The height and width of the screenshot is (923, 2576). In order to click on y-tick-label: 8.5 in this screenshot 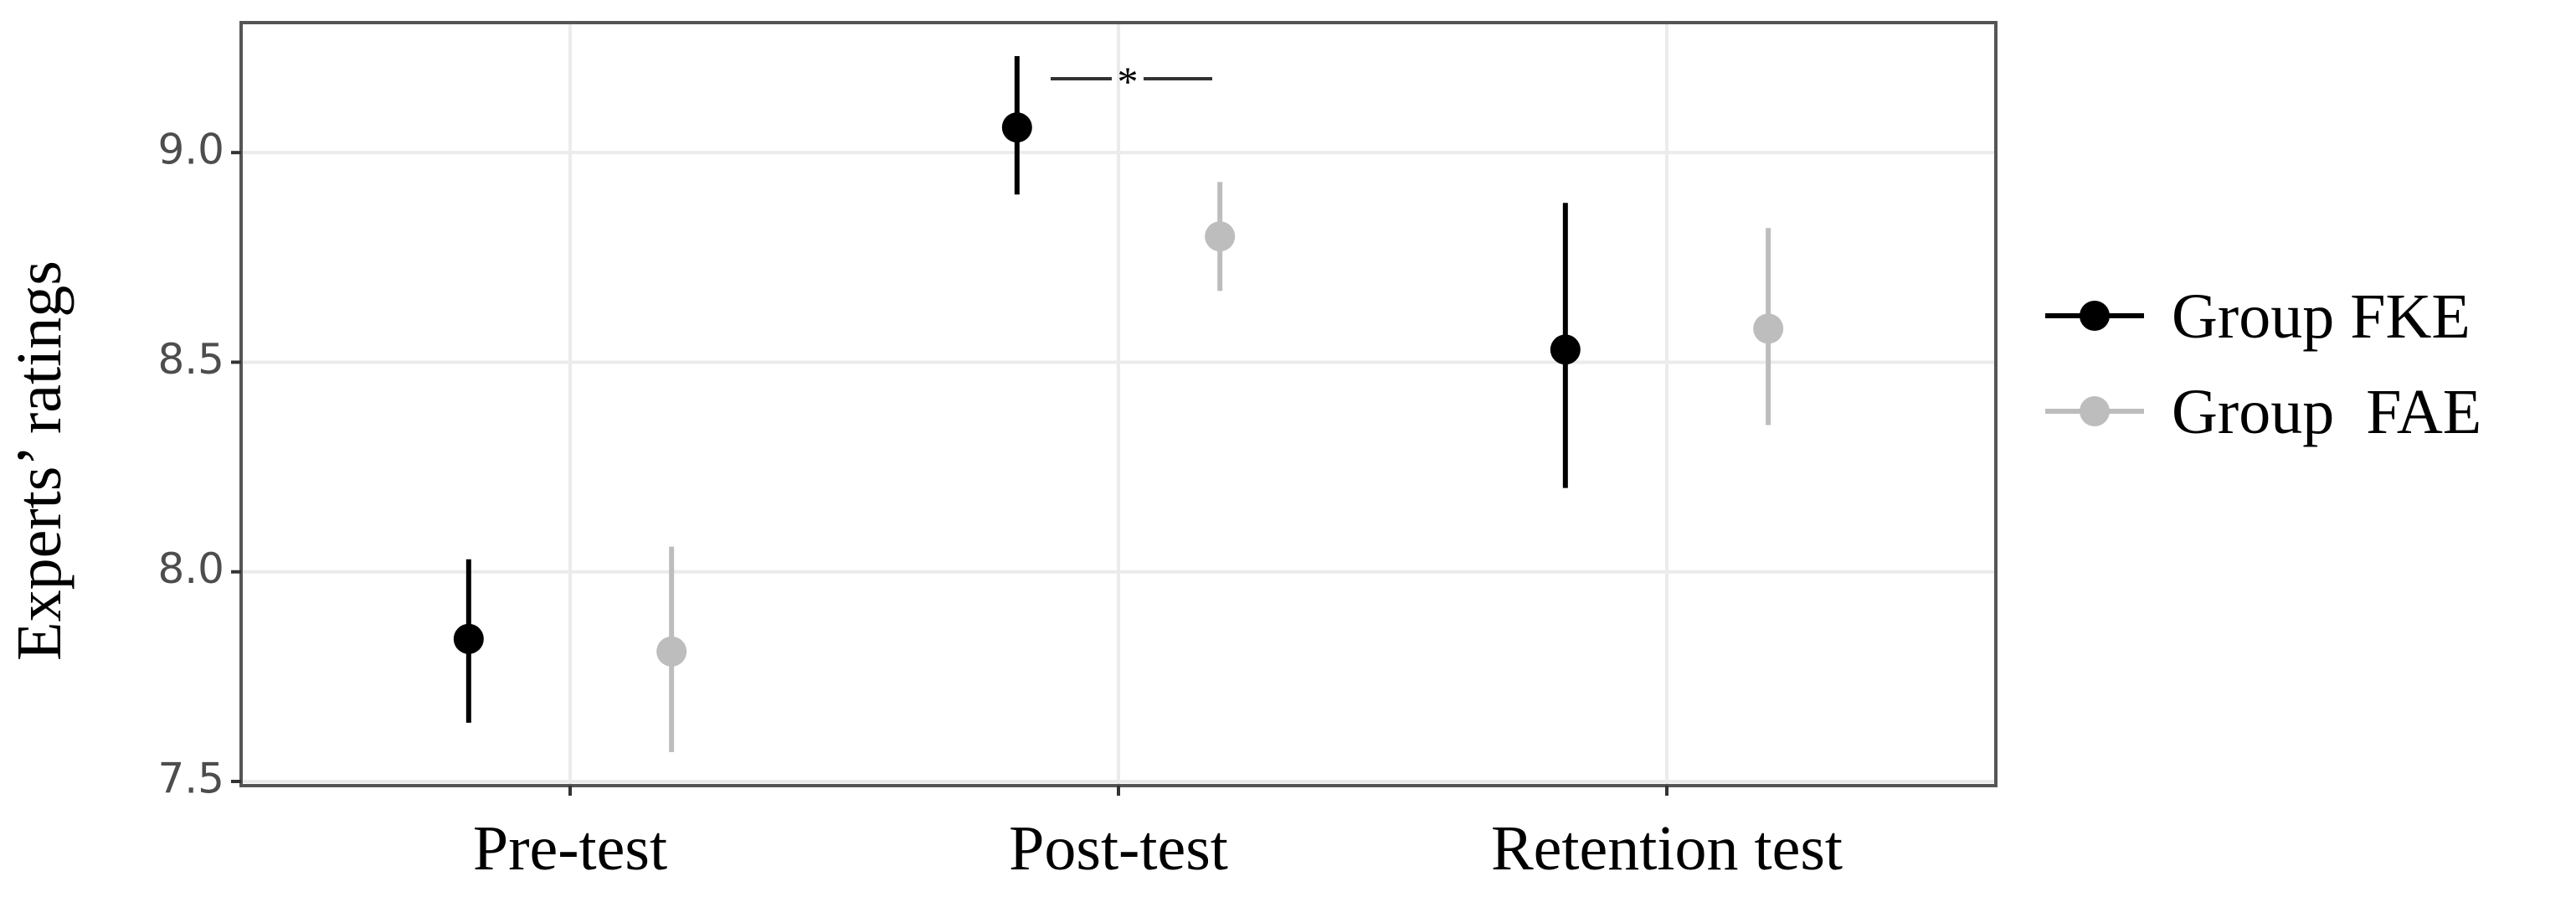, I will do `click(191, 359)`.